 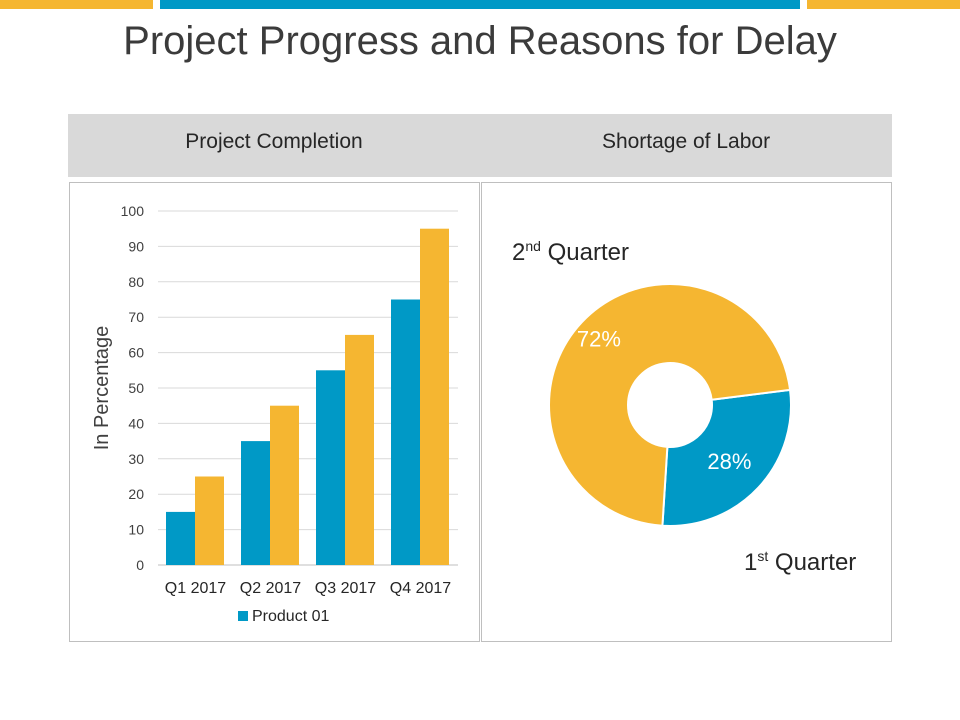 What do you see at coordinates (270, 588) in the screenshot?
I see `x-tick-label: Q2 2017` at bounding box center [270, 588].